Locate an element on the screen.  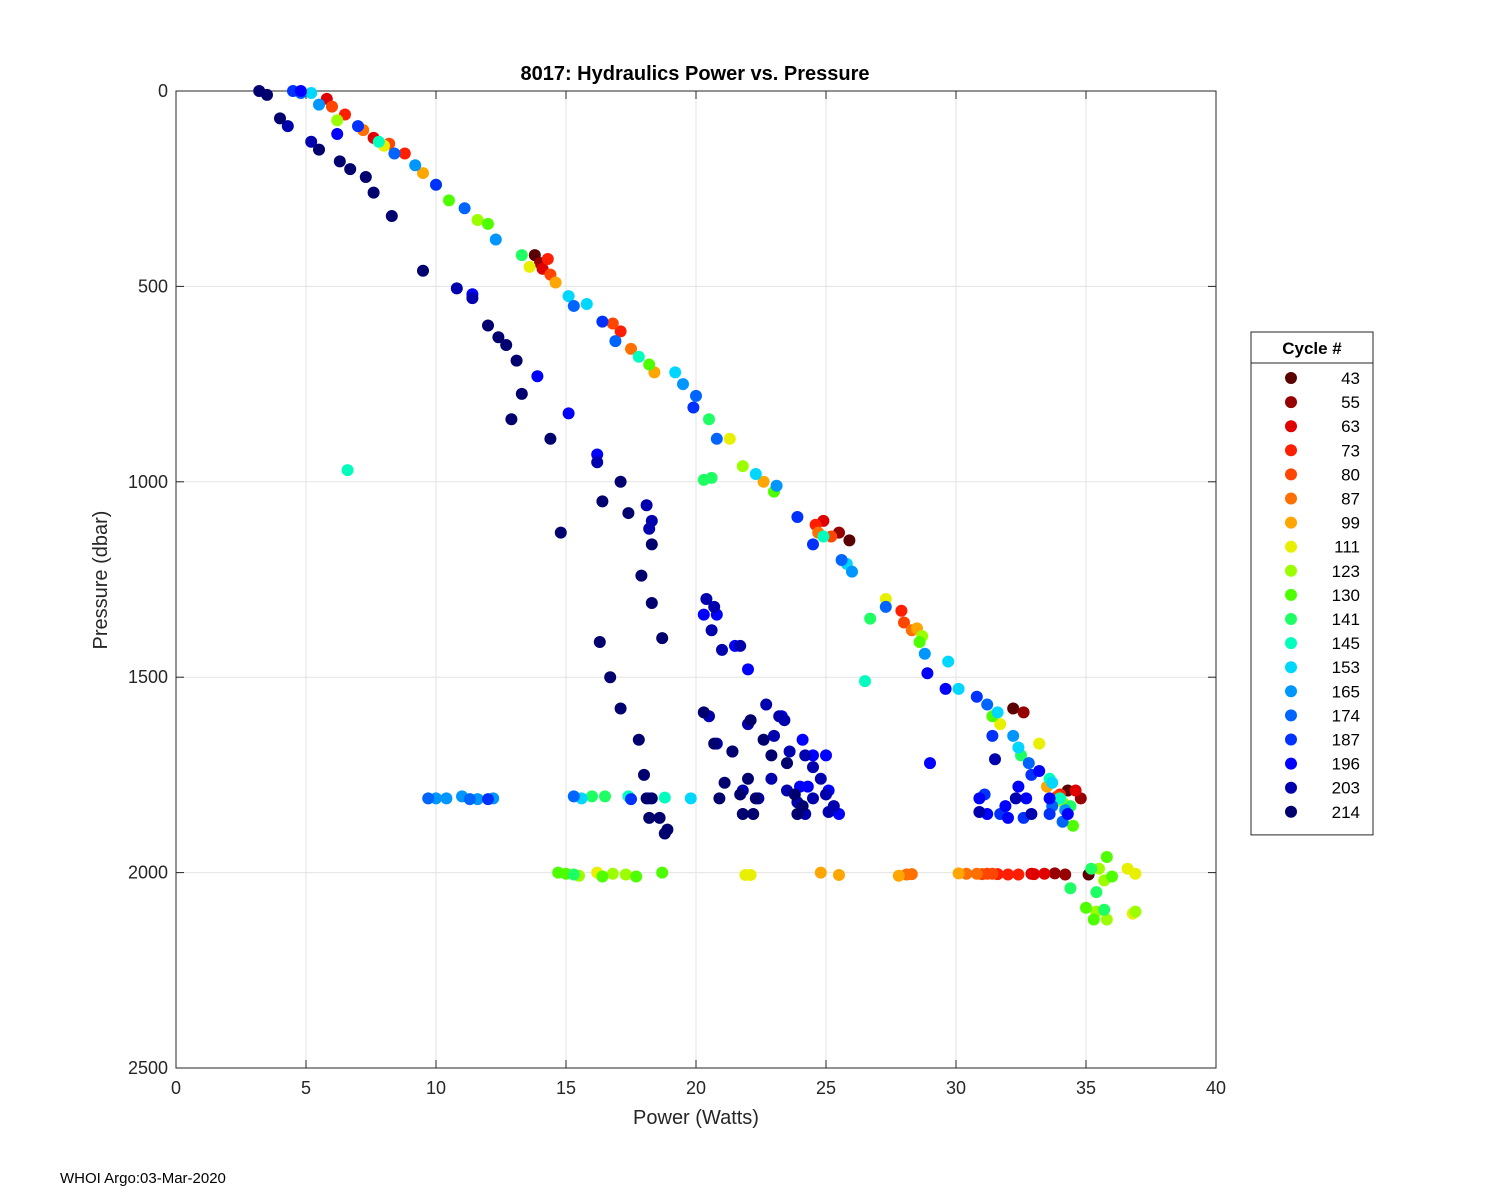
y-tick-label: 0 is located at coordinates (163, 91).